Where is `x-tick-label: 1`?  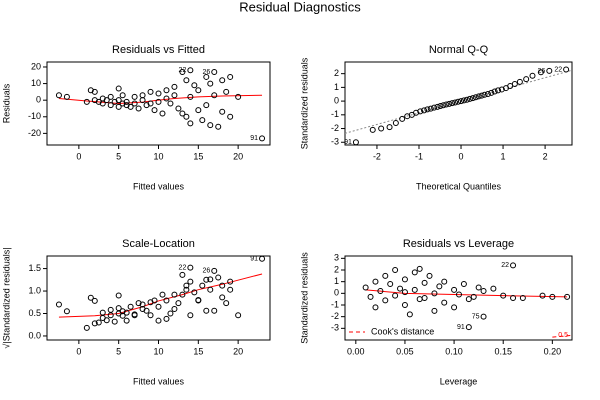
x-tick-label: 1 is located at coordinates (503, 156).